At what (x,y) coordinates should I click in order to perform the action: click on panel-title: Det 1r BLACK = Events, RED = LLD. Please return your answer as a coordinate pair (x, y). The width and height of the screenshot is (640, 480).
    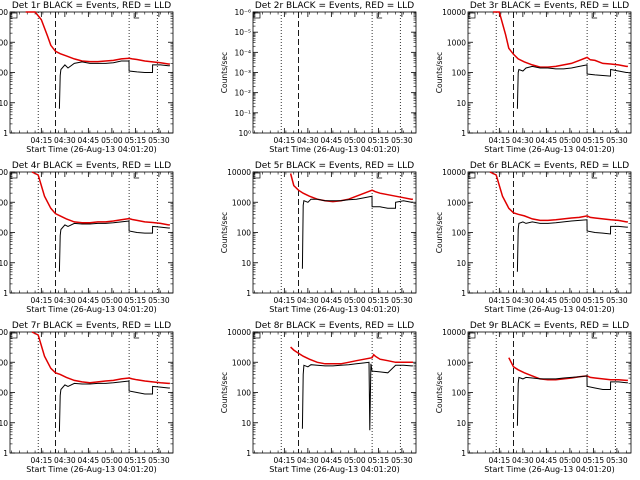
    Looking at the image, I should click on (91, 6).